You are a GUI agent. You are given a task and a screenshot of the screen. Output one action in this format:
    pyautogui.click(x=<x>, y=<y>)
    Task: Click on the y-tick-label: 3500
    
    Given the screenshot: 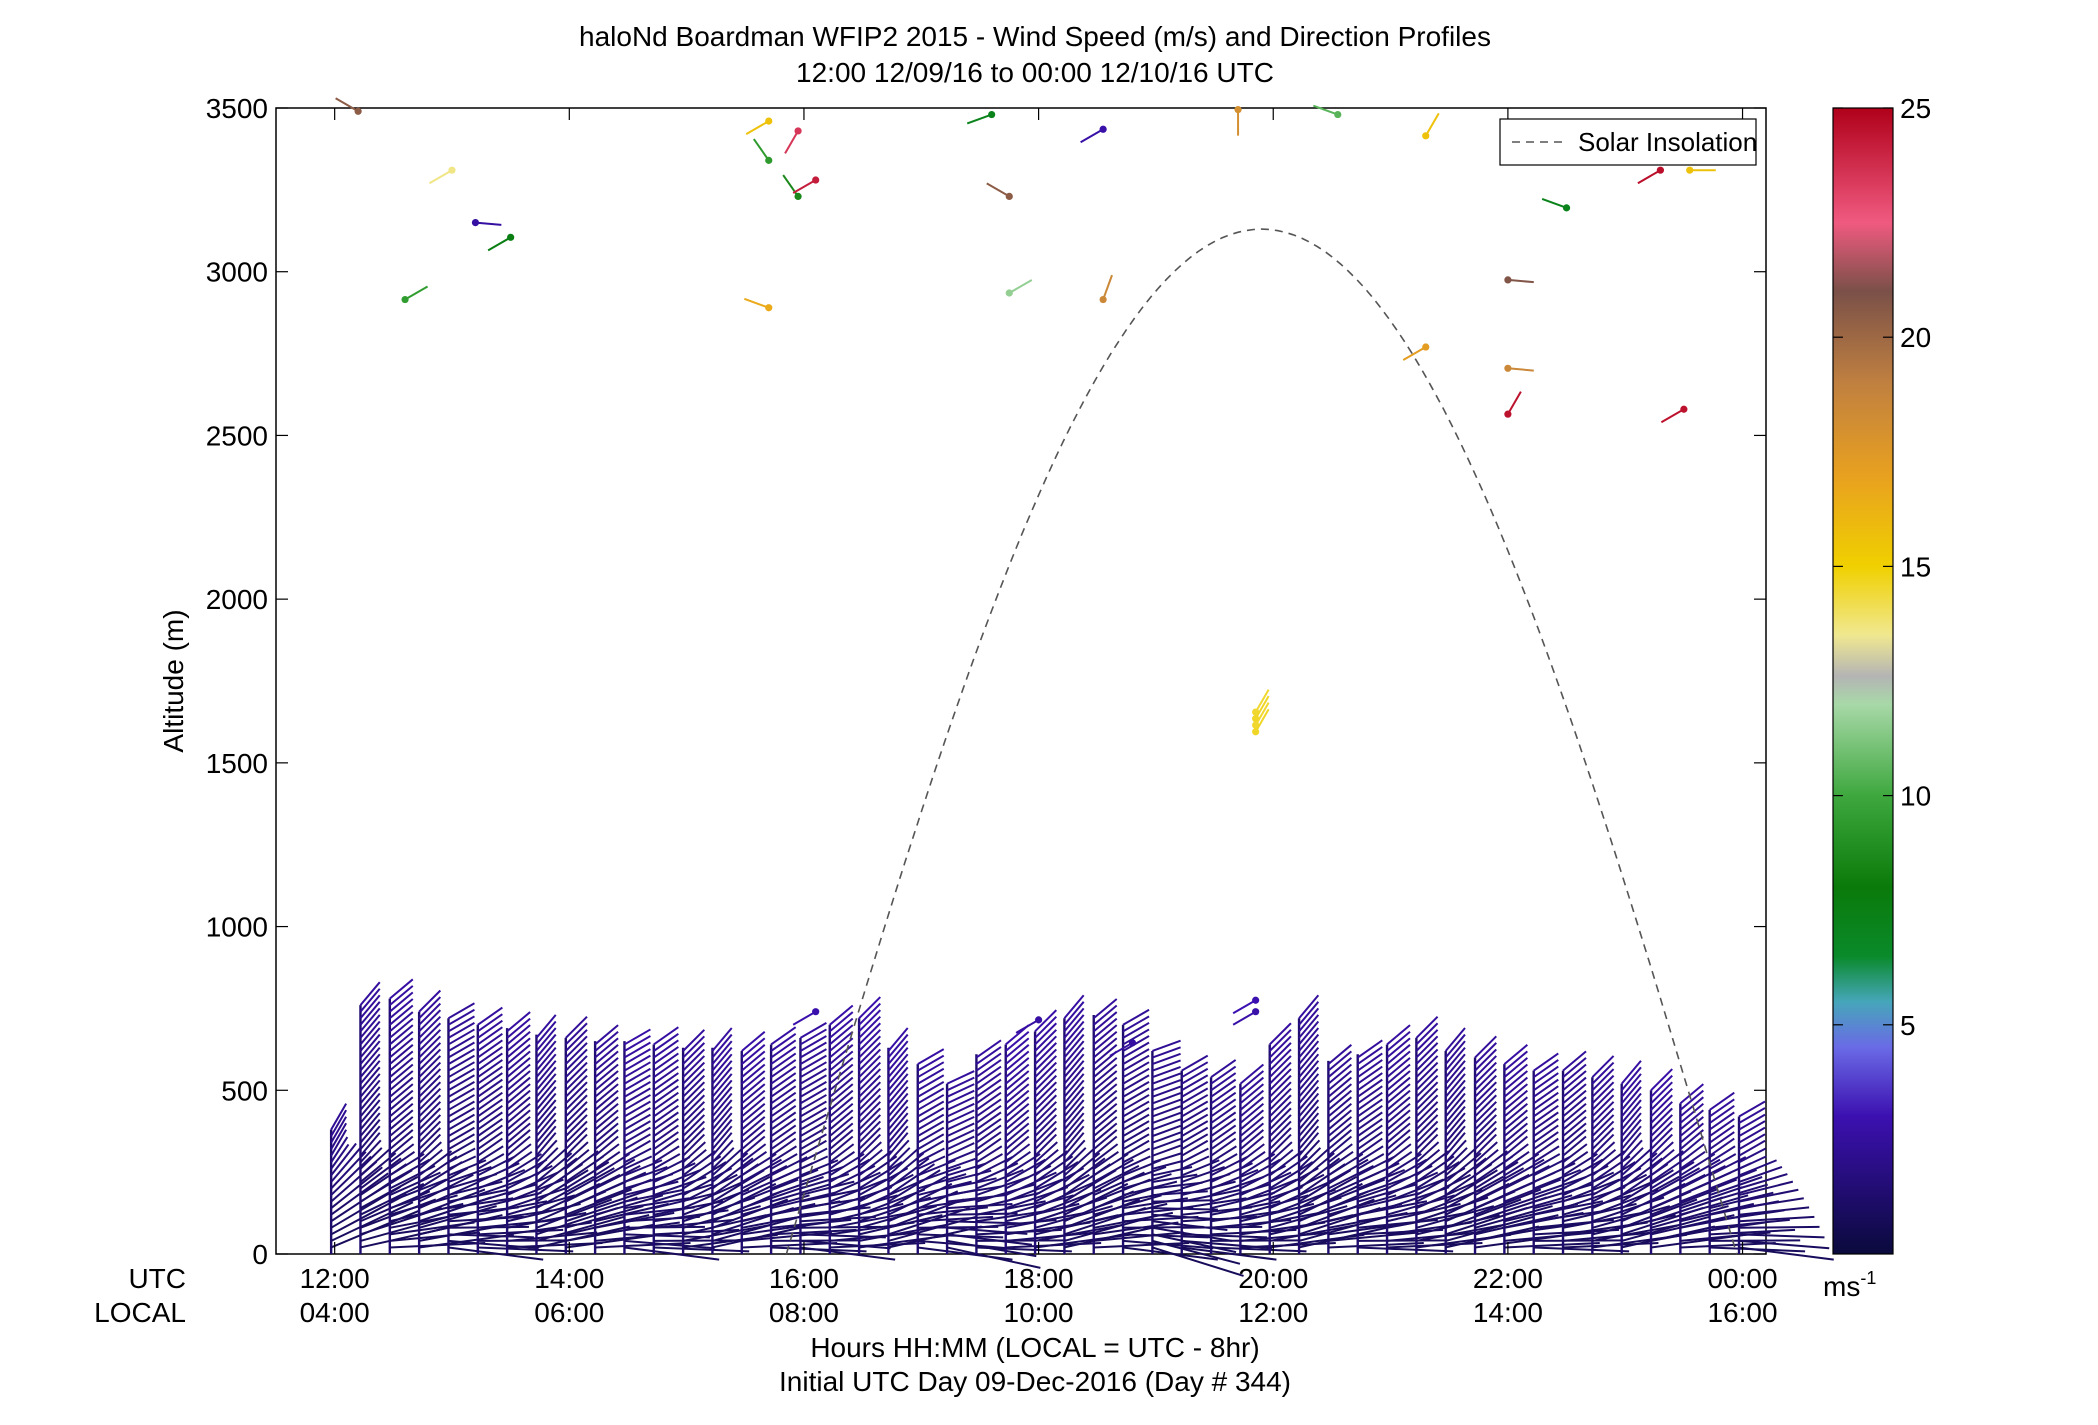 What is the action you would take?
    pyautogui.click(x=237, y=108)
    